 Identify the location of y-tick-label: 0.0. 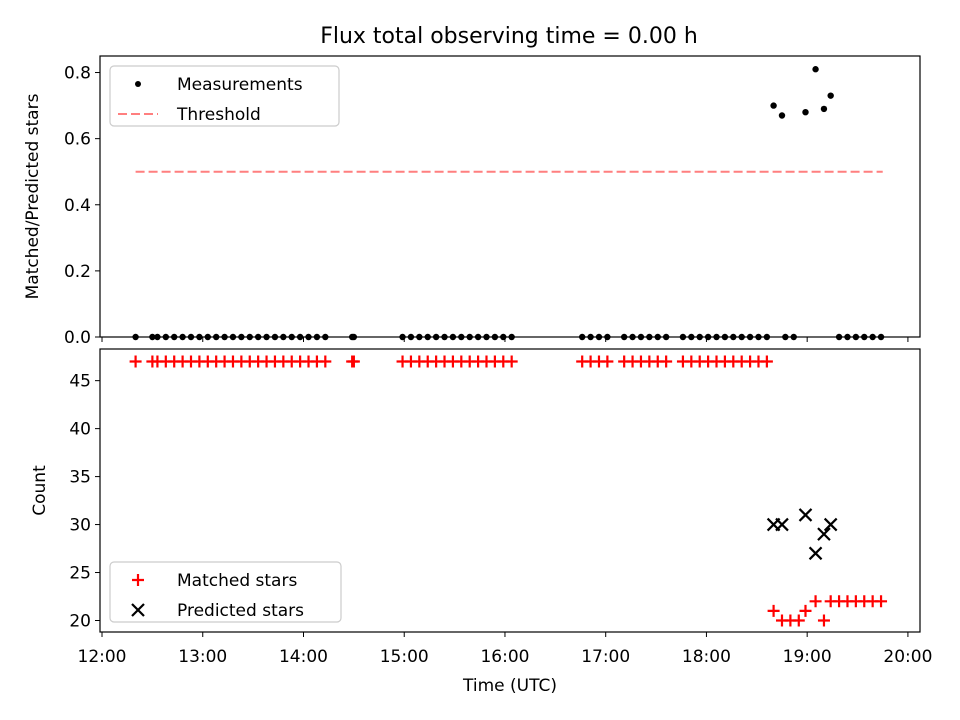
(77, 338).